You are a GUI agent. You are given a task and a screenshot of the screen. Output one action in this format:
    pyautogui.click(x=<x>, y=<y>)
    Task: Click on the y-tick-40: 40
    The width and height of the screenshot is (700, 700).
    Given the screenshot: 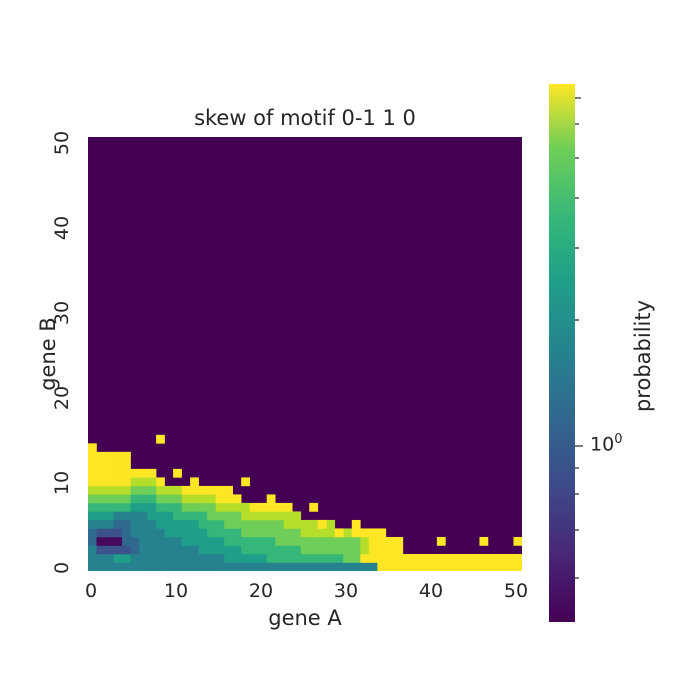 What is the action you would take?
    pyautogui.click(x=62, y=228)
    